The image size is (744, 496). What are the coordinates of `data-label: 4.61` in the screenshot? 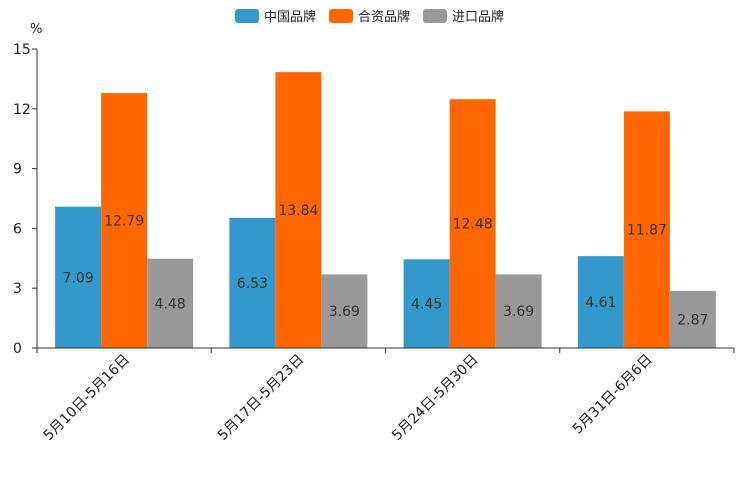 It's located at (600, 303).